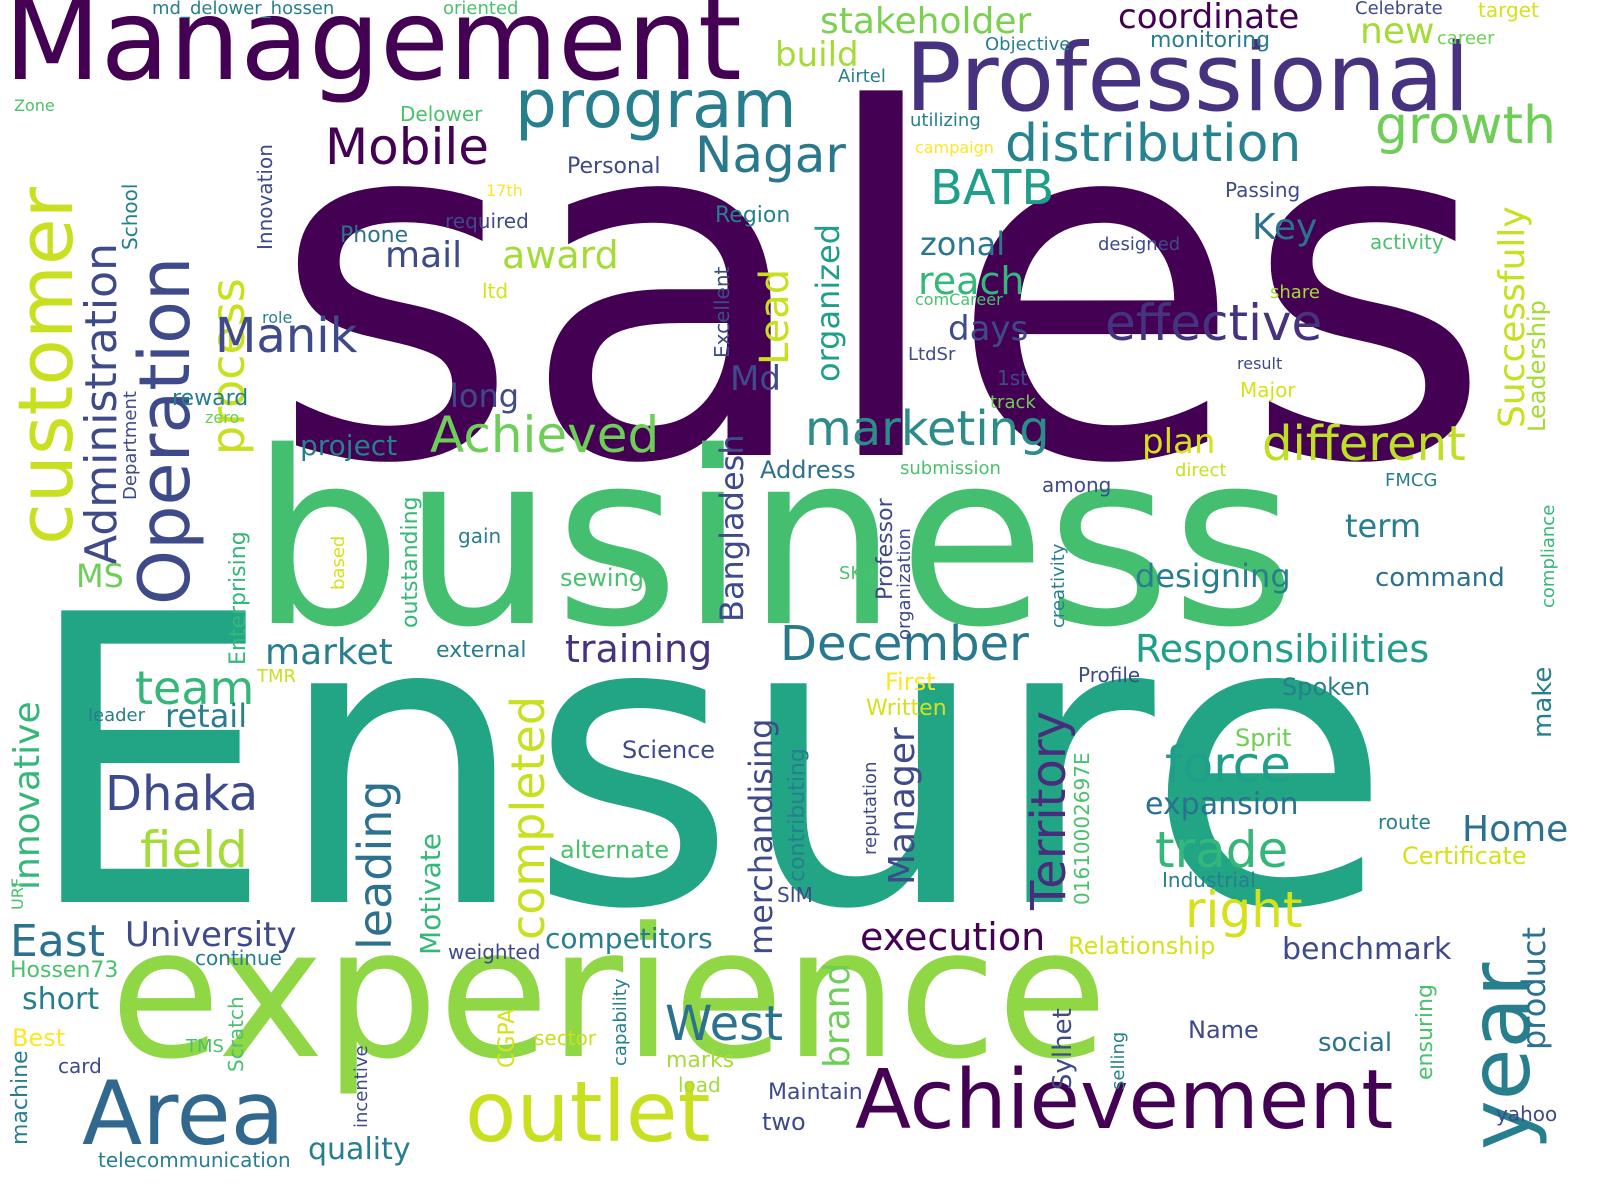  Describe the element at coordinates (1534, 988) in the screenshot. I see `word-product: product` at that location.